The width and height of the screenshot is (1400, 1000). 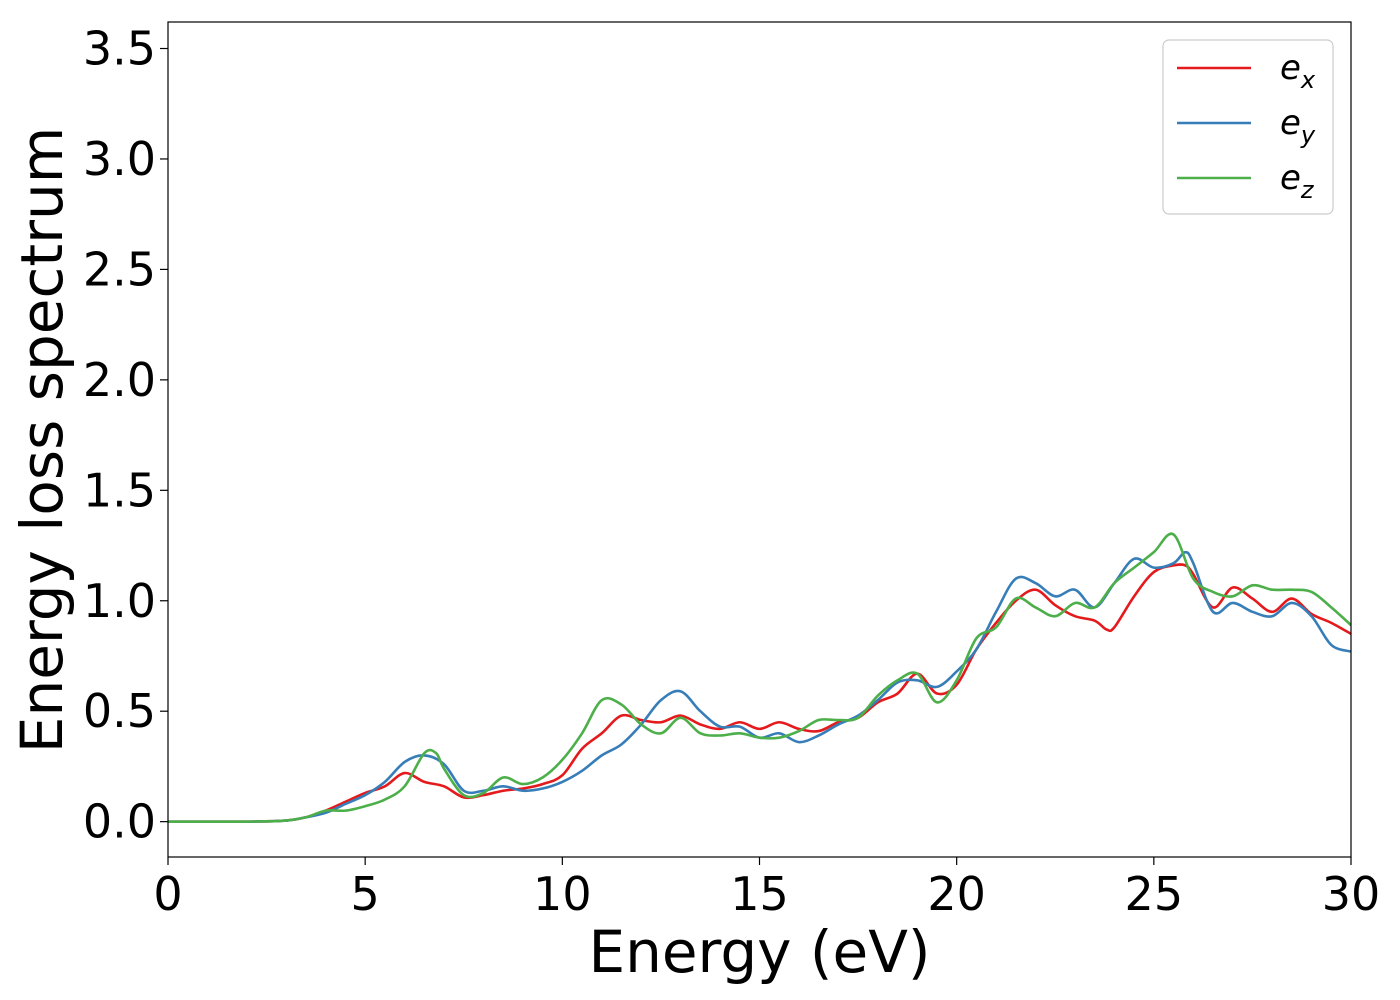 What do you see at coordinates (1298, 71) in the screenshot?
I see `legend-label-x: ex` at bounding box center [1298, 71].